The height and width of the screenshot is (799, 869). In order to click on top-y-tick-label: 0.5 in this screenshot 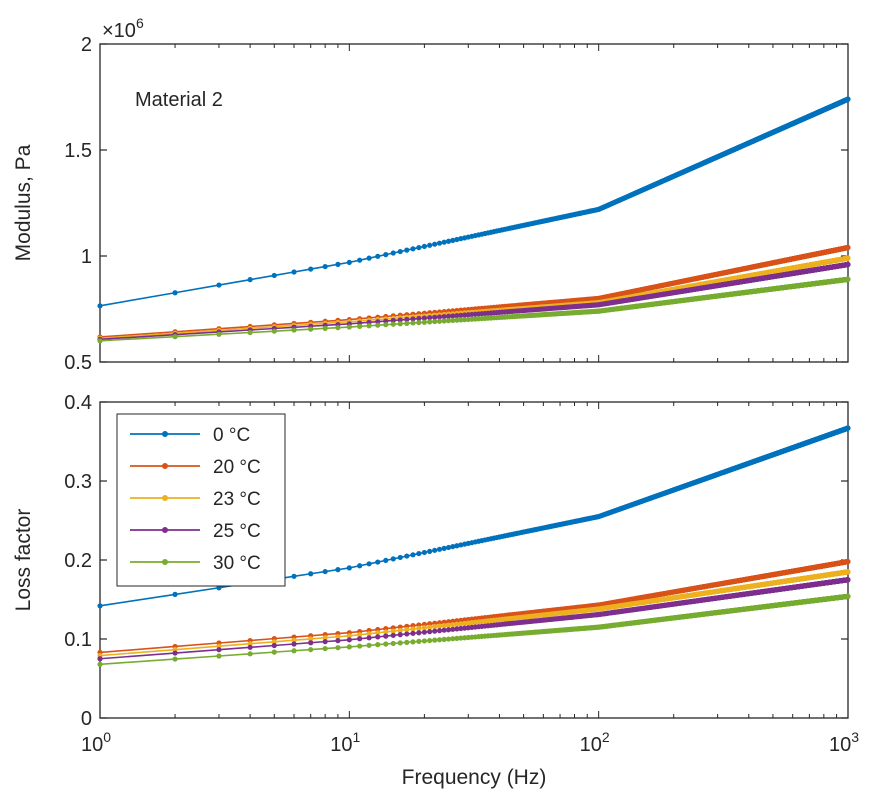, I will do `click(78, 363)`.